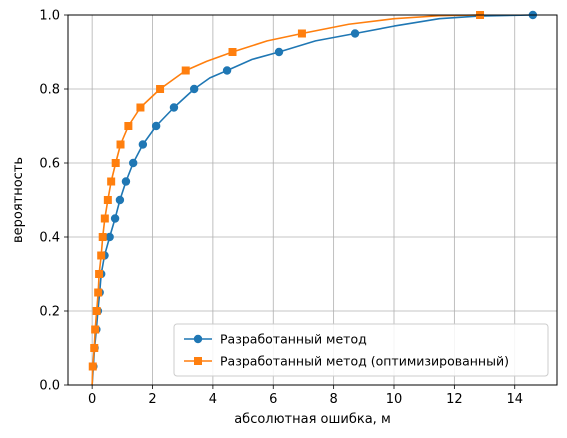  I want to click on legend-box, so click(361, 350).